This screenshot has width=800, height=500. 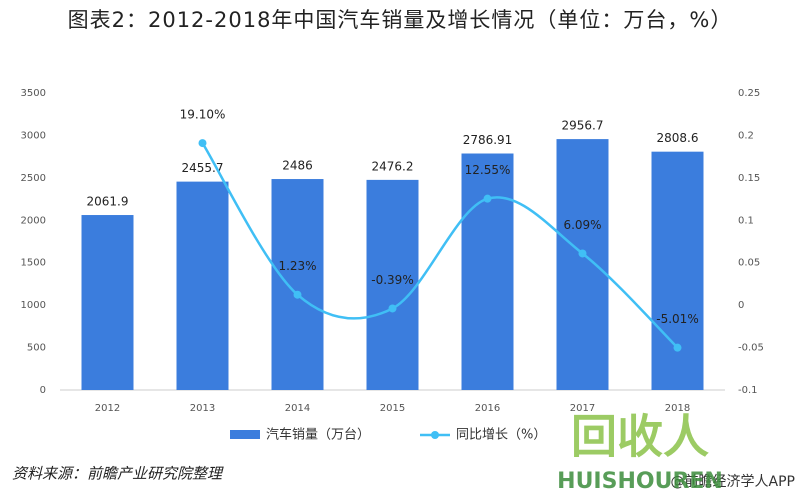 What do you see at coordinates (107, 408) in the screenshot?
I see `x-tick-label: 2012` at bounding box center [107, 408].